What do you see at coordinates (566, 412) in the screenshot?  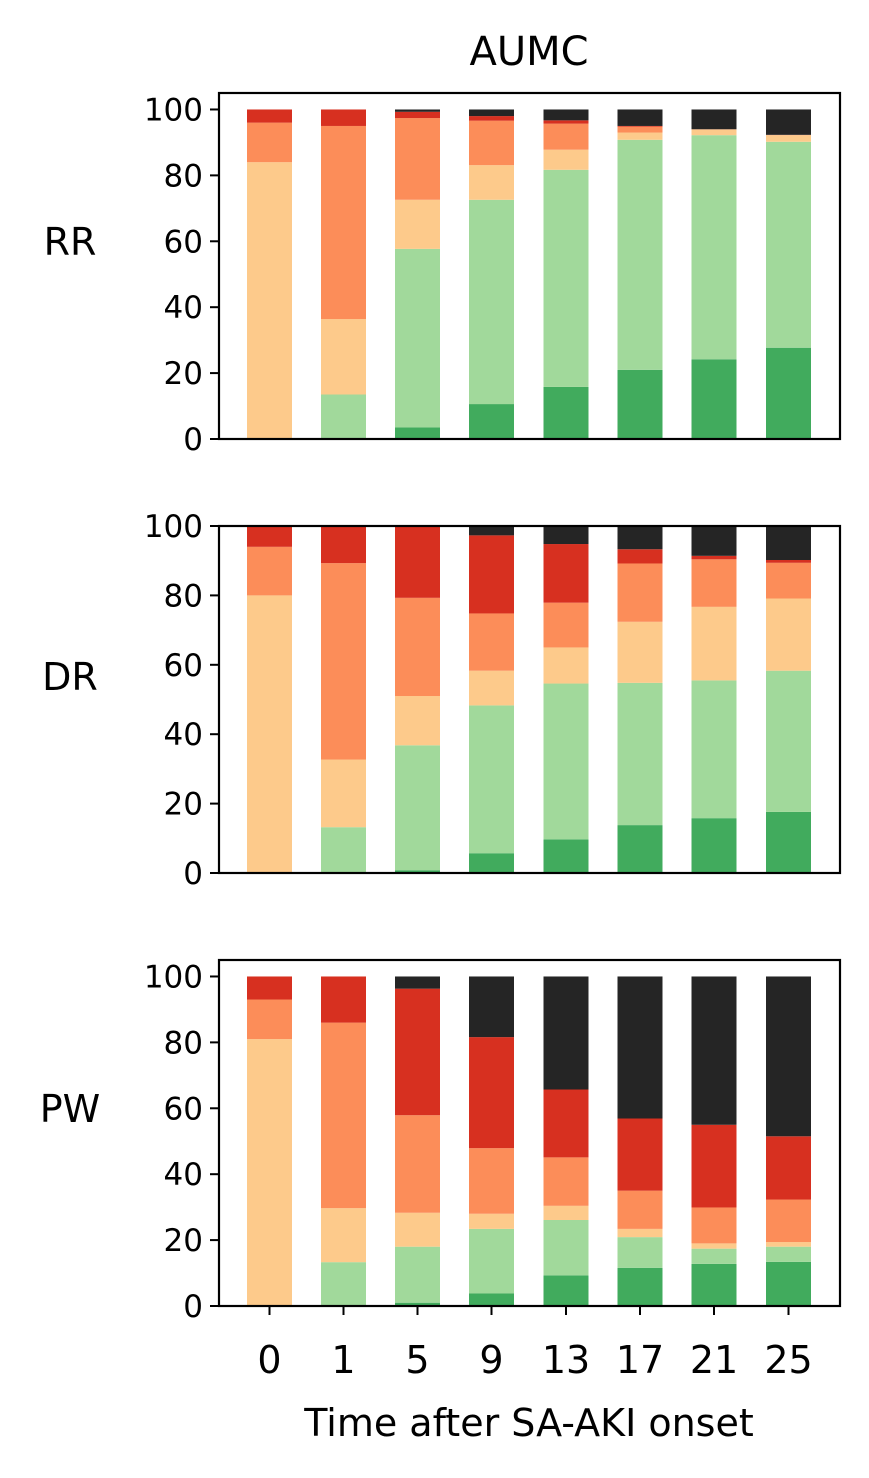 I see `bar-segment-rr-13-dark-green` at bounding box center [566, 412].